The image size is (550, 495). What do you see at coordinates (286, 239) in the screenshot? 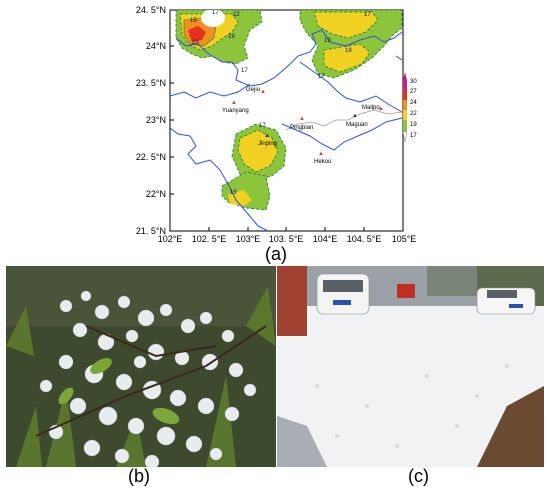
I see `x-tick-label: 103. 5°E` at bounding box center [286, 239].